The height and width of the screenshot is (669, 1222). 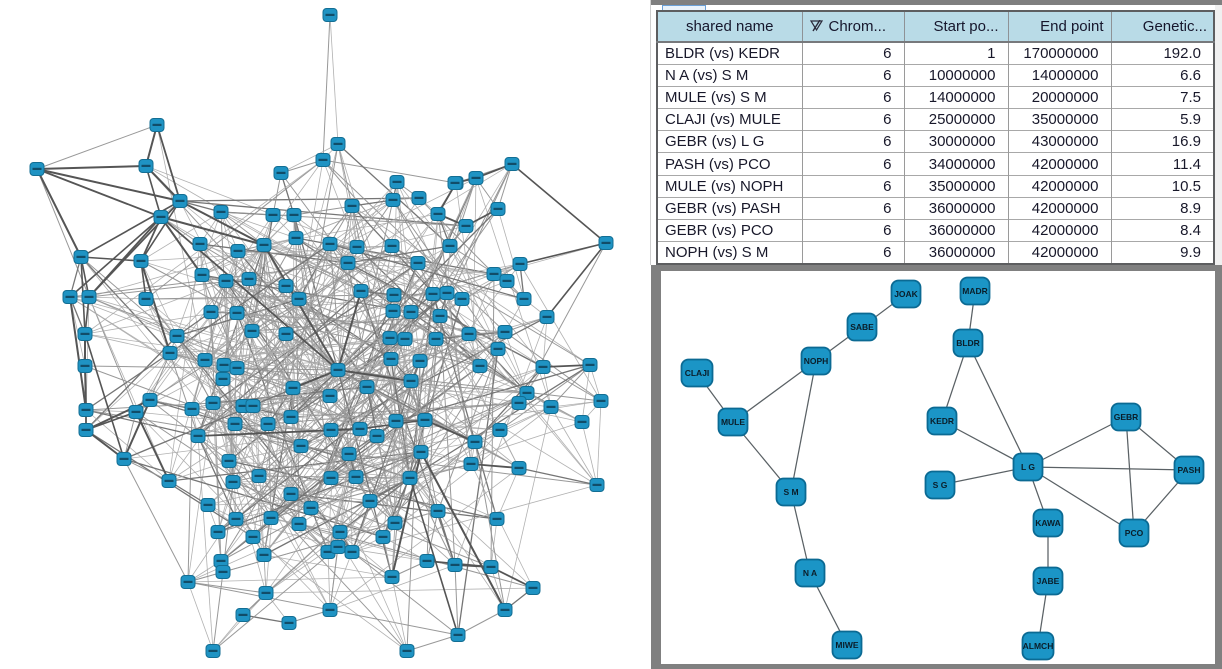 What do you see at coordinates (975, 291) in the screenshot?
I see `svg-text: MADR` at bounding box center [975, 291].